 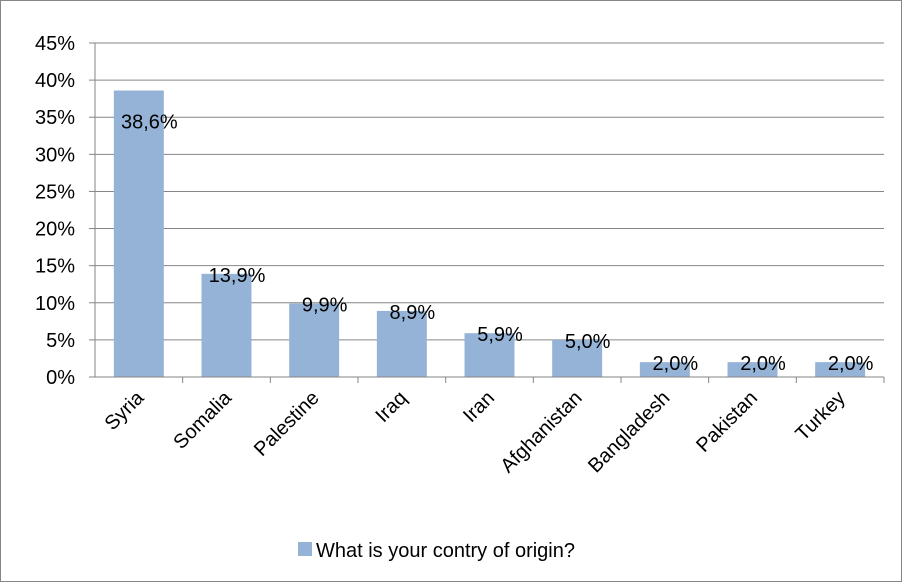 What do you see at coordinates (55, 81) in the screenshot?
I see `y-tick-label: 40%` at bounding box center [55, 81].